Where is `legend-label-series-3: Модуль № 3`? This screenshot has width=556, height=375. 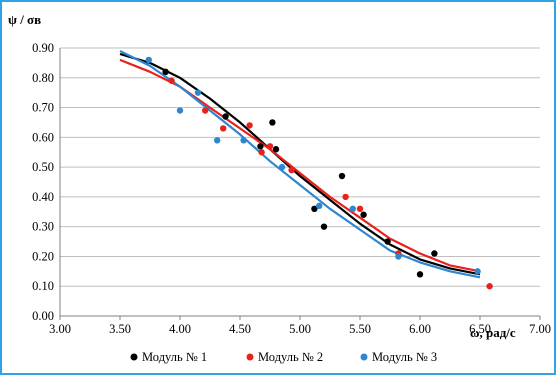
legend-label-series-3: Модуль № 3 is located at coordinates (404, 357).